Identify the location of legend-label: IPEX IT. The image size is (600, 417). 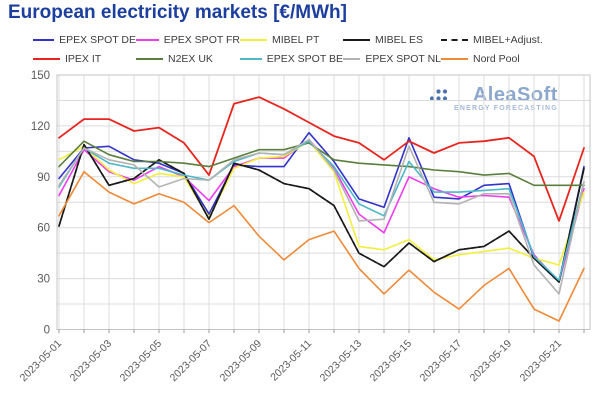
(83, 59).